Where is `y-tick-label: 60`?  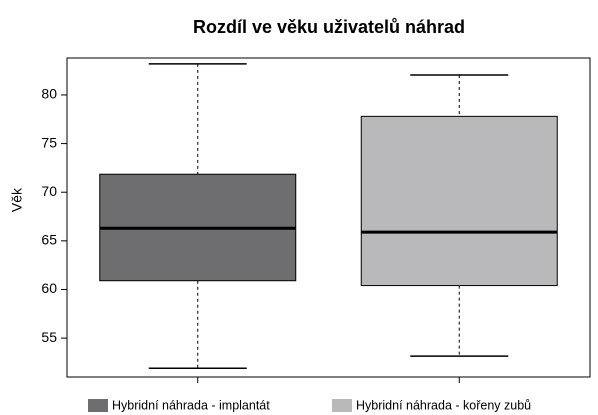
y-tick-label: 60 is located at coordinates (49, 288).